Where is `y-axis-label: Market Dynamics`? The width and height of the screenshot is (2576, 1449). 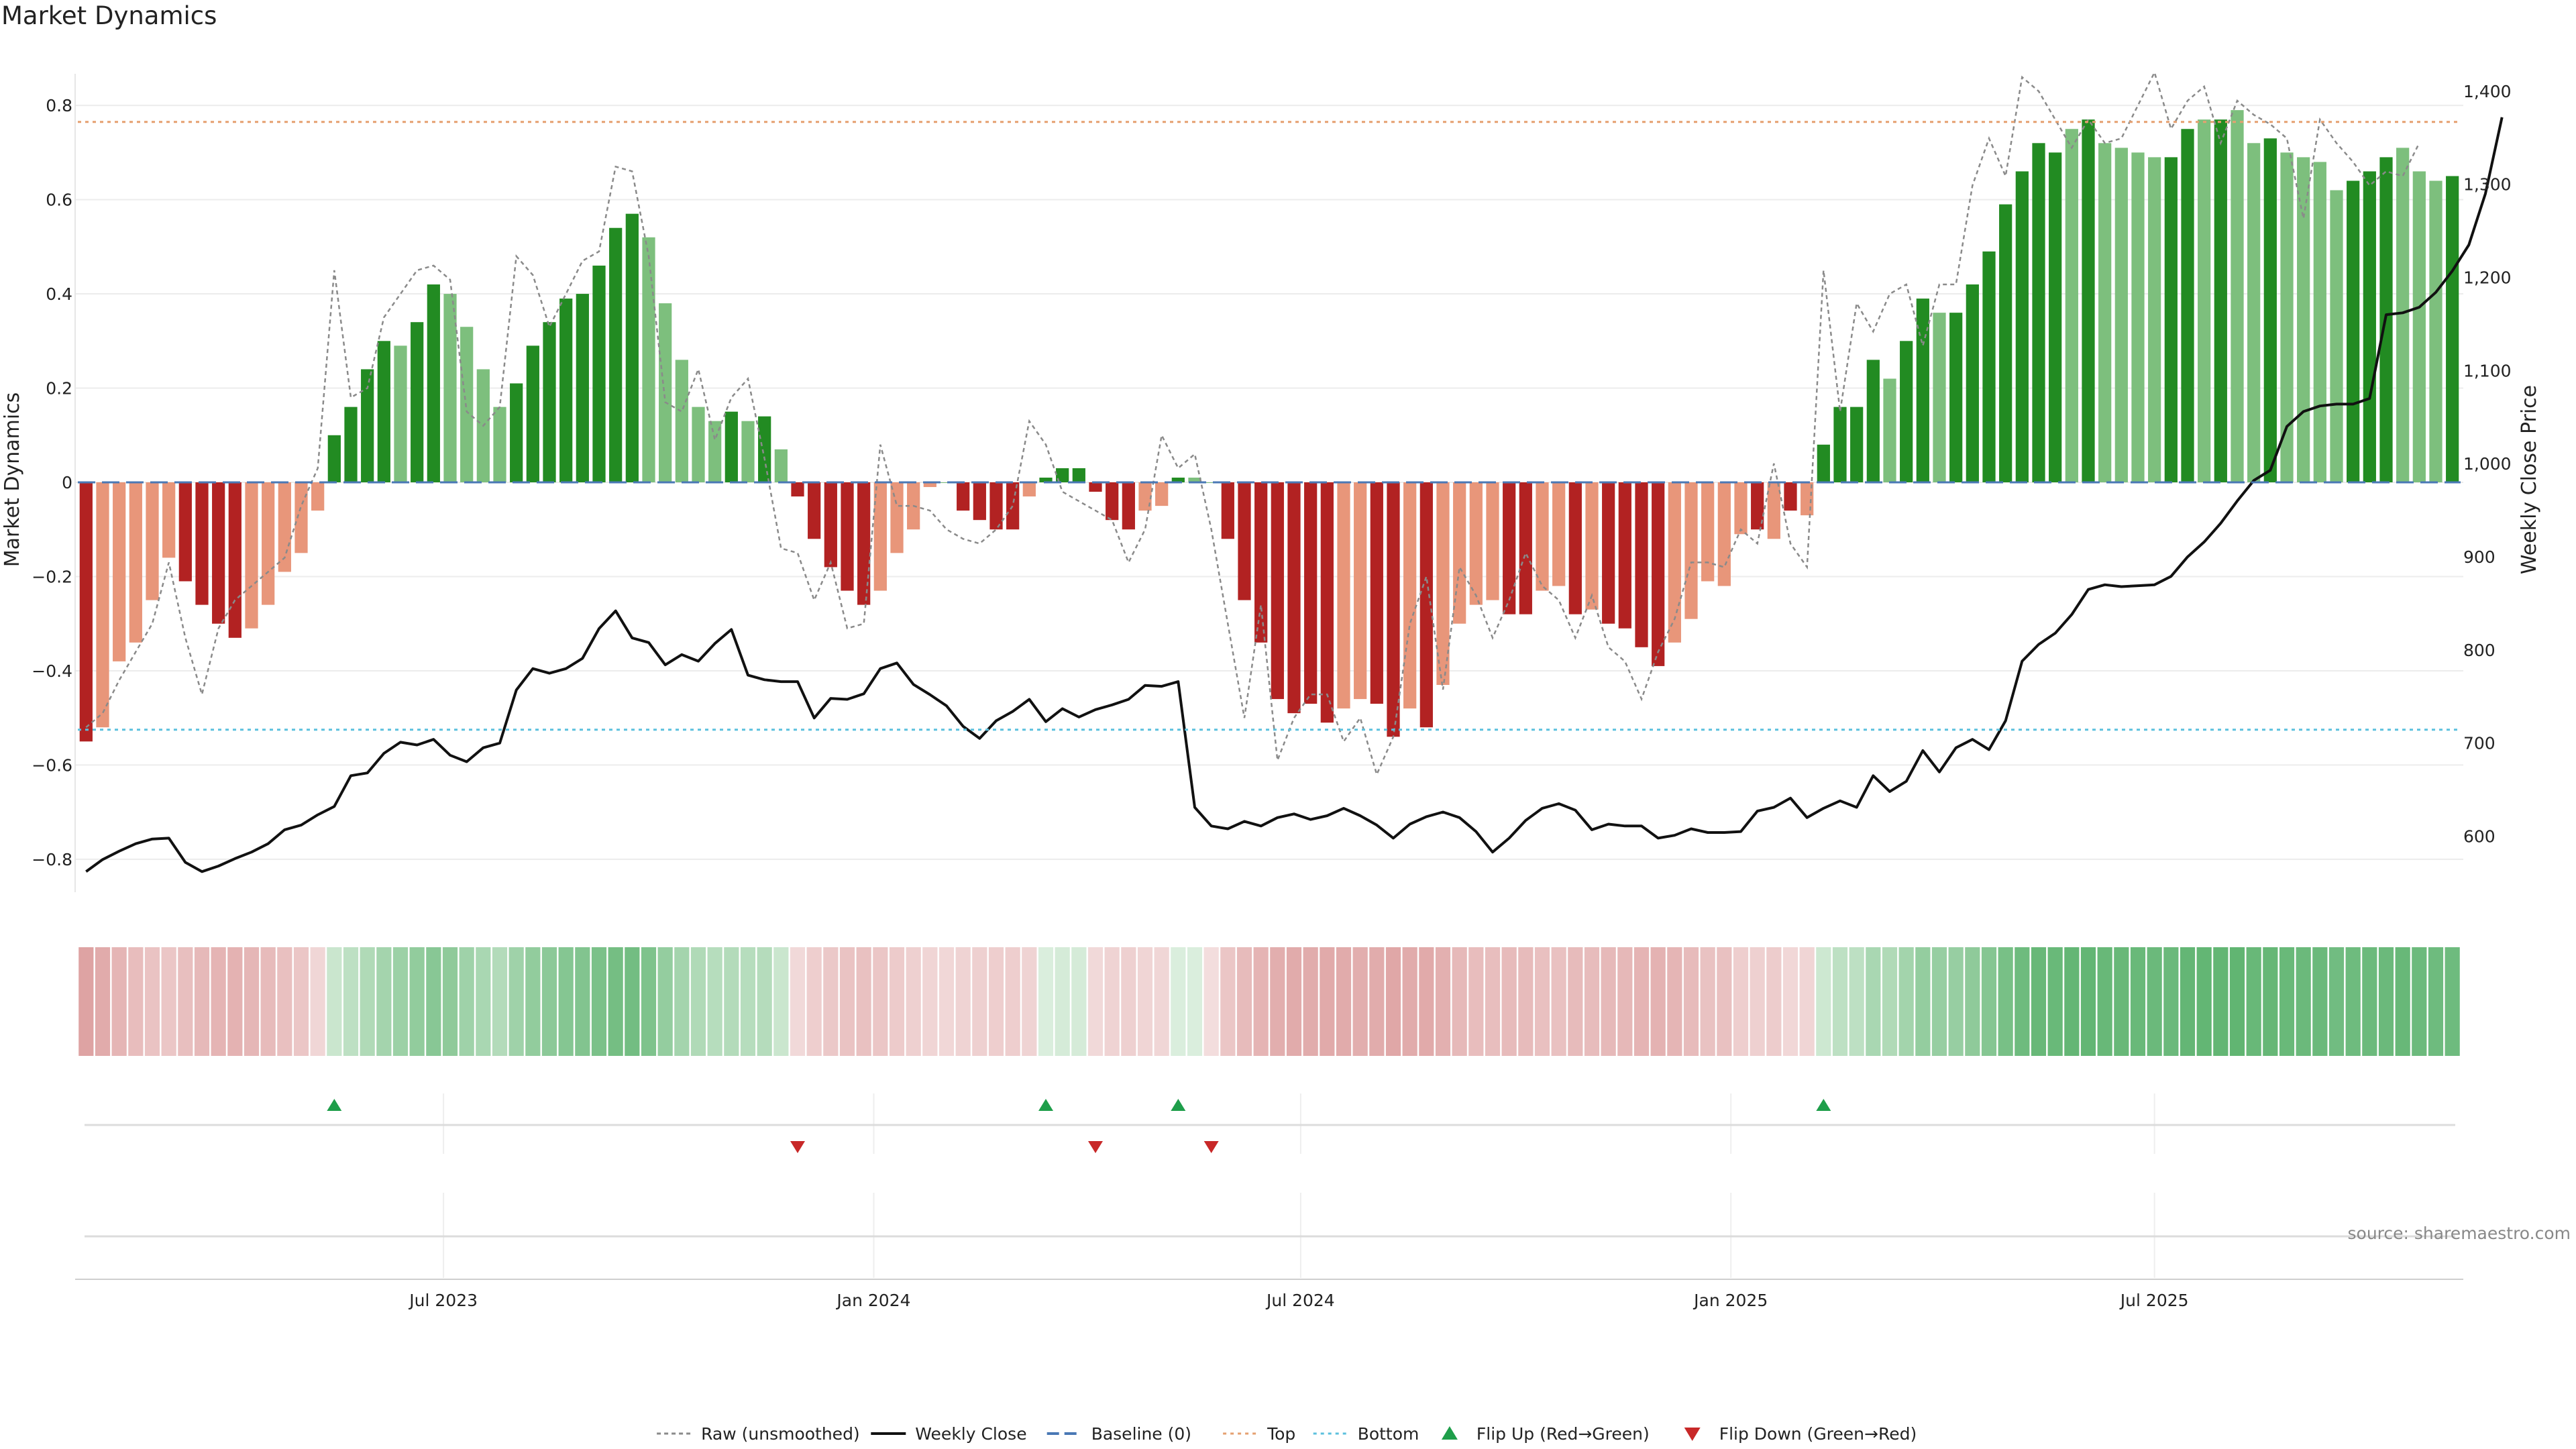
y-axis-label: Market Dynamics is located at coordinates (12, 480).